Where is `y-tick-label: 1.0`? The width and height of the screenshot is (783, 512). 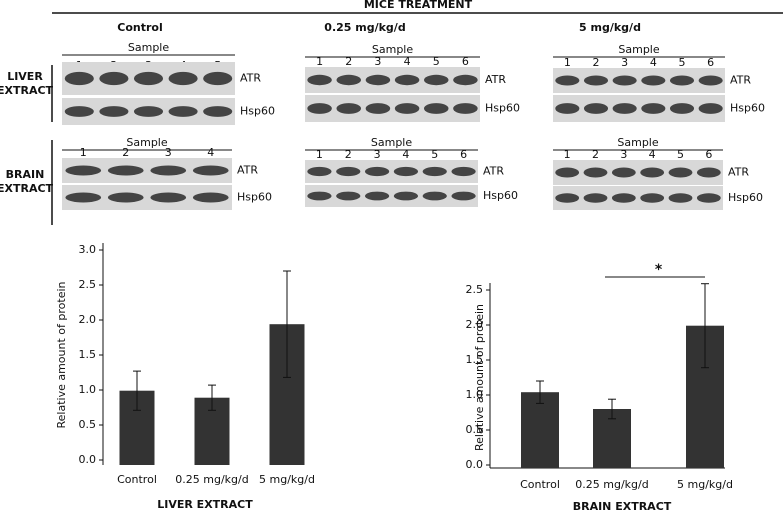 y-tick-label: 1.0 is located at coordinates (88, 389).